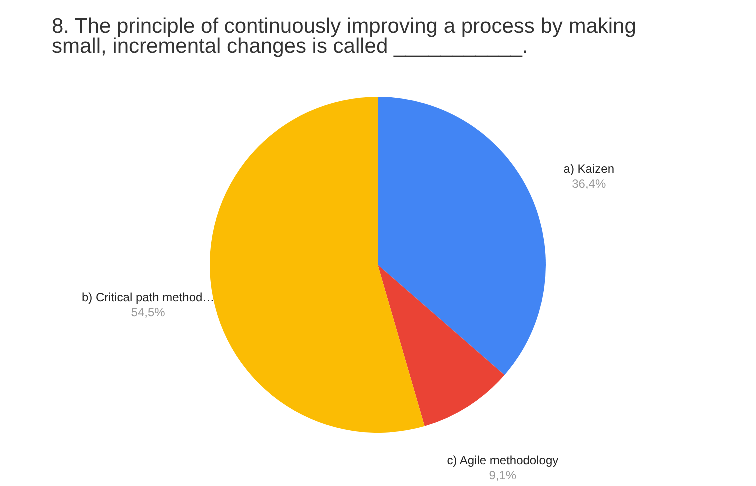 This screenshot has height=486, width=756. What do you see at coordinates (148, 313) in the screenshot?
I see `data-label: 54,5%` at bounding box center [148, 313].